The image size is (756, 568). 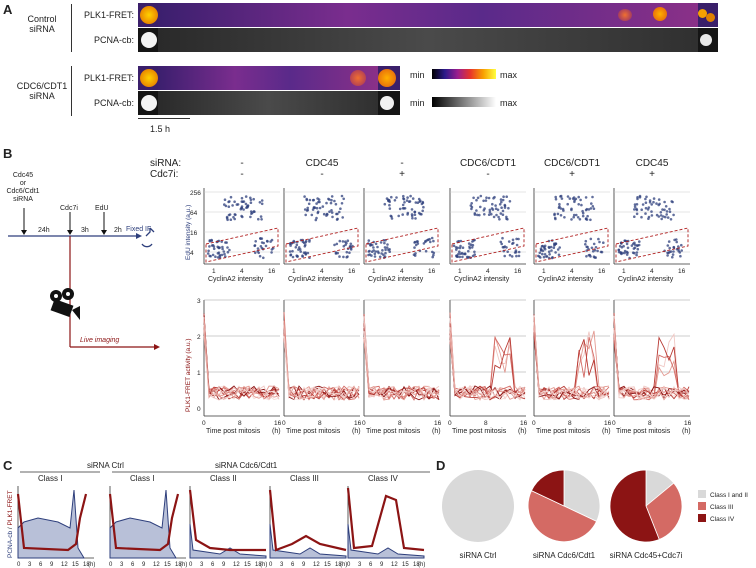 I want to click on legend-label-1: Class III, so click(x=722, y=507).